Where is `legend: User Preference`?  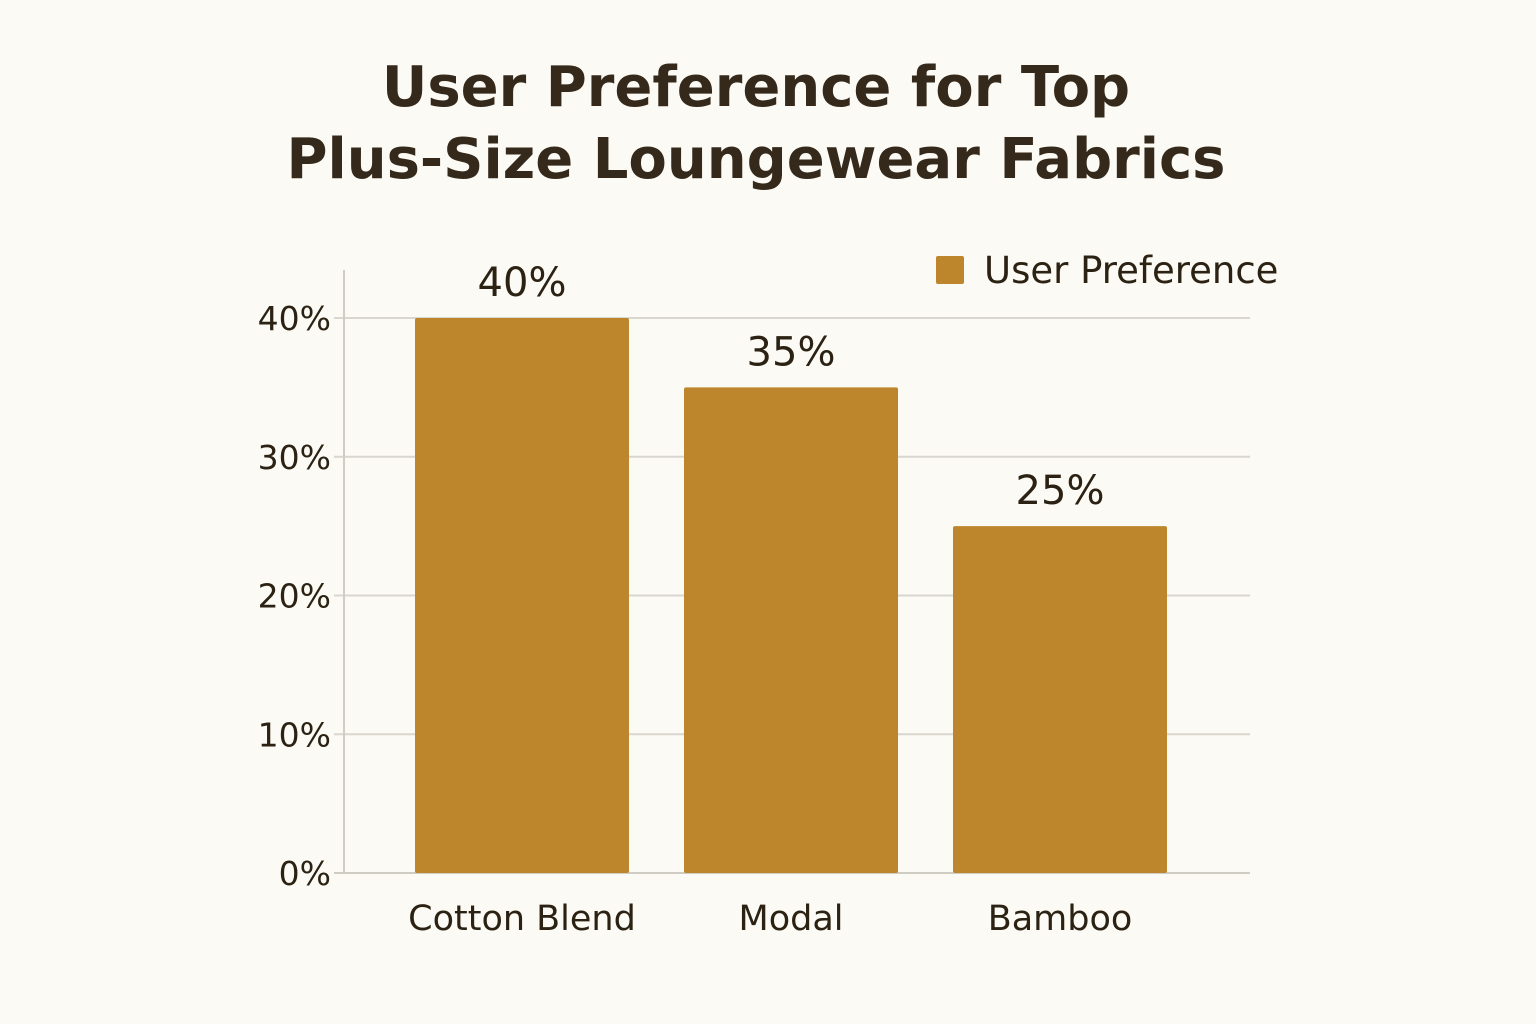
legend: User Preference is located at coordinates (1107, 270).